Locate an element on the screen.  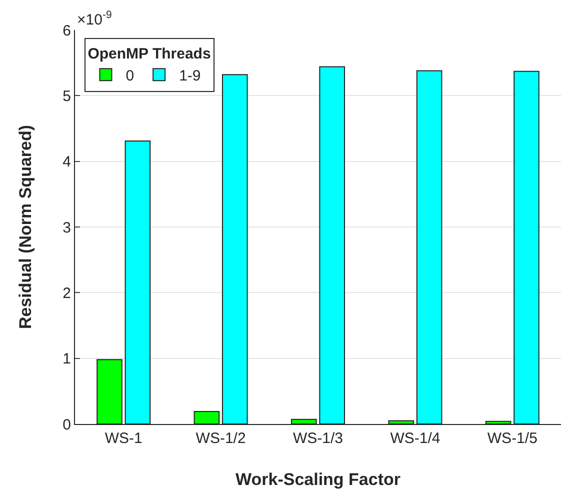
legend-label: 1-9 is located at coordinates (190, 75).